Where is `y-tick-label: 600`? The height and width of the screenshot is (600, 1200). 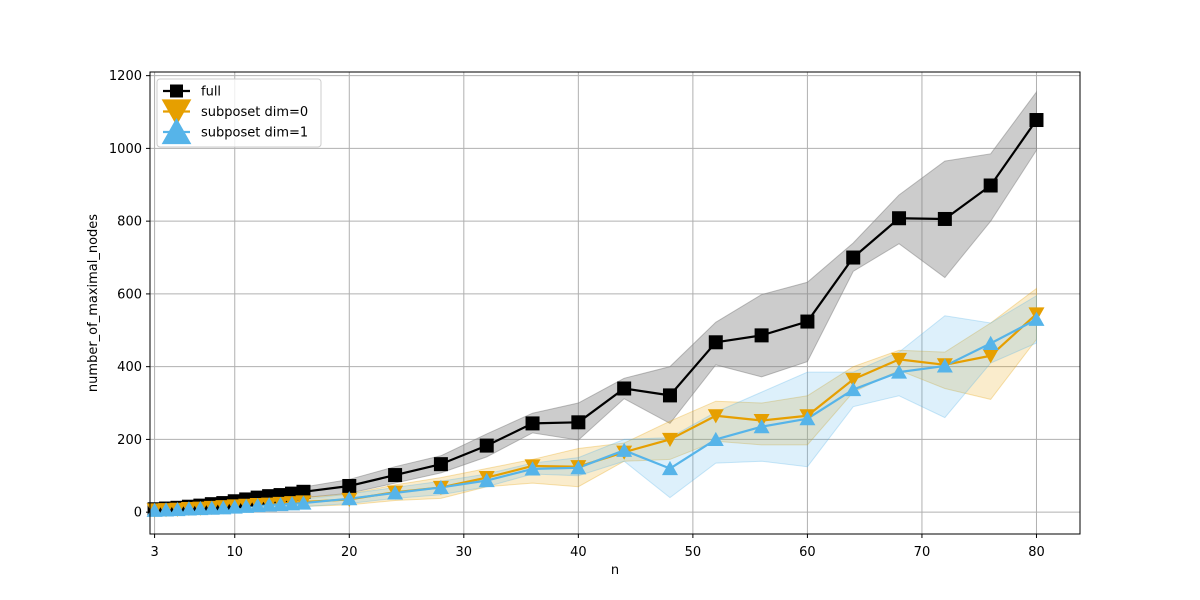
y-tick-label: 600 is located at coordinates (129, 294).